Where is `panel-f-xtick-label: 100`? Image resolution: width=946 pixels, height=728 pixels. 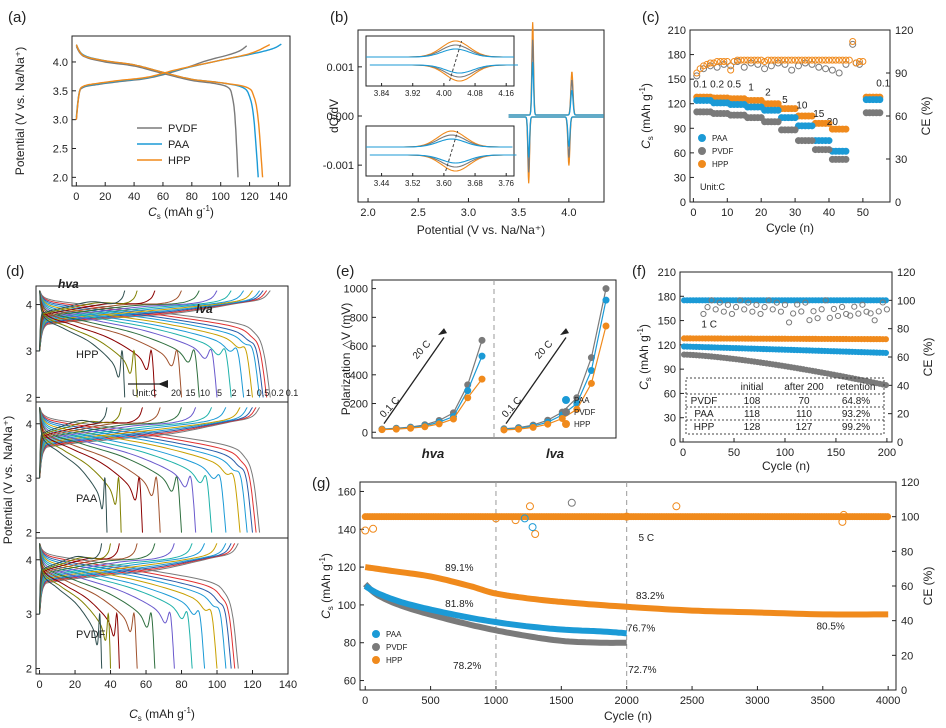
panel-f-xtick-label: 100 is located at coordinates (785, 453).